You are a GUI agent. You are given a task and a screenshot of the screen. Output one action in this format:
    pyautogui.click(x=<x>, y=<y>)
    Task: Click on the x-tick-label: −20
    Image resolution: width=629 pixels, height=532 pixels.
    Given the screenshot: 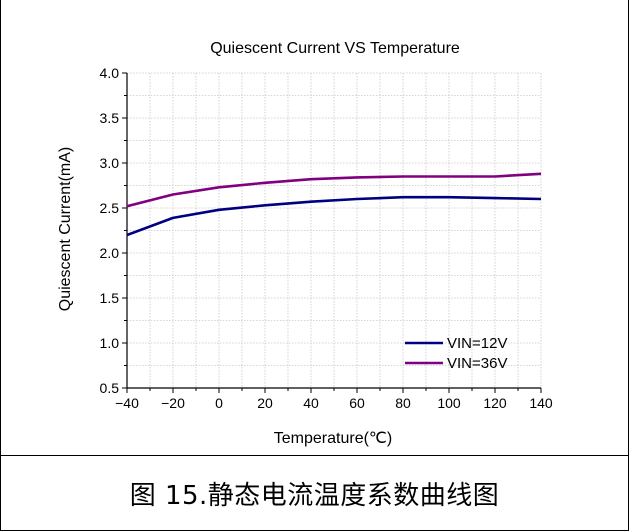 What is the action you would take?
    pyautogui.click(x=173, y=403)
    